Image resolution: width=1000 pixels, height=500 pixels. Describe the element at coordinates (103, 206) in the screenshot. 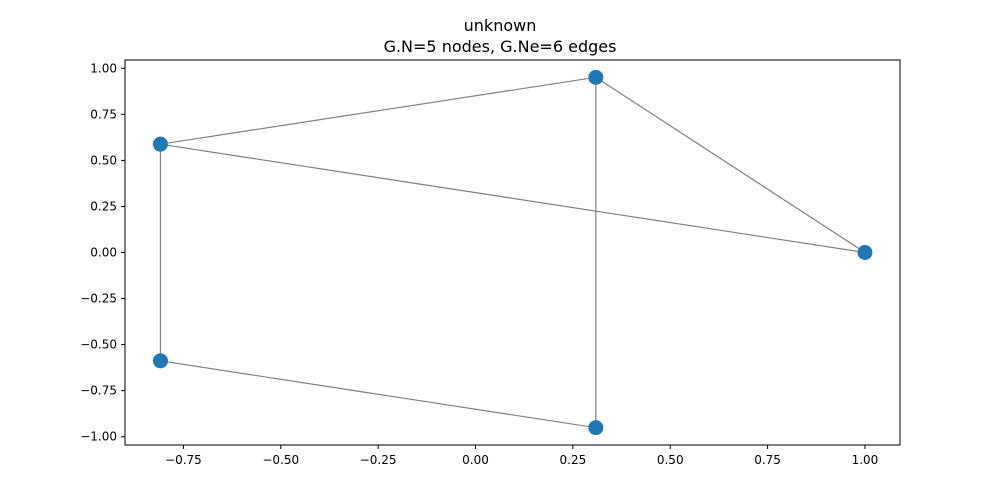

I see `y-tick-label: 0.25` at that location.